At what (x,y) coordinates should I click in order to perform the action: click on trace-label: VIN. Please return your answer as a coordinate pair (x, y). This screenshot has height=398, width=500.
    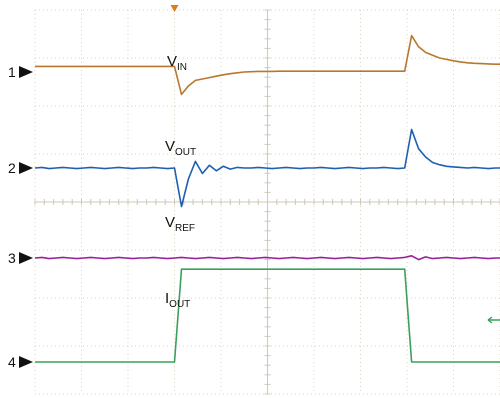
    Looking at the image, I should click on (177, 63).